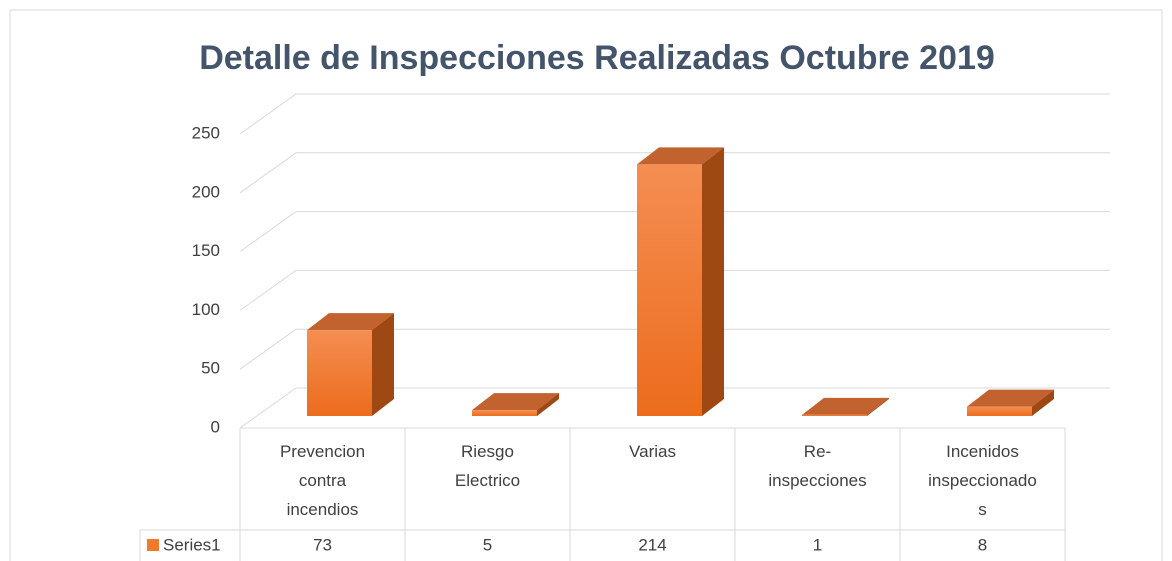  Describe the element at coordinates (817, 466) in the screenshot. I see `x-tick-label: Re-inspecciones` at that location.